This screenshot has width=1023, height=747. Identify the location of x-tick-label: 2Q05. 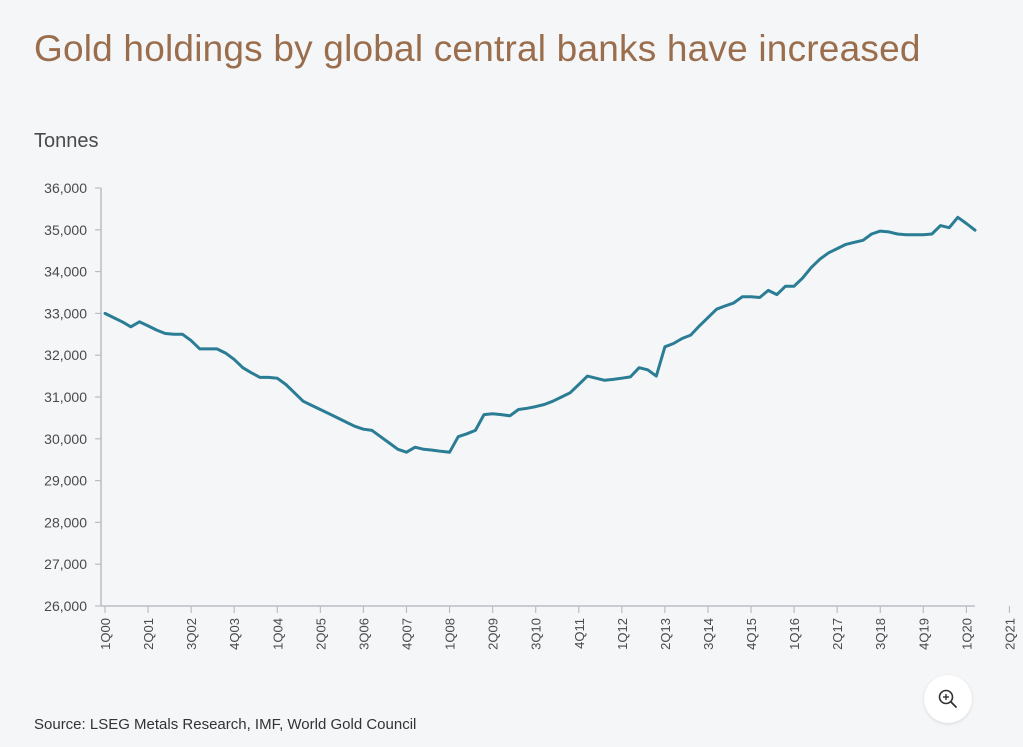
(320, 634).